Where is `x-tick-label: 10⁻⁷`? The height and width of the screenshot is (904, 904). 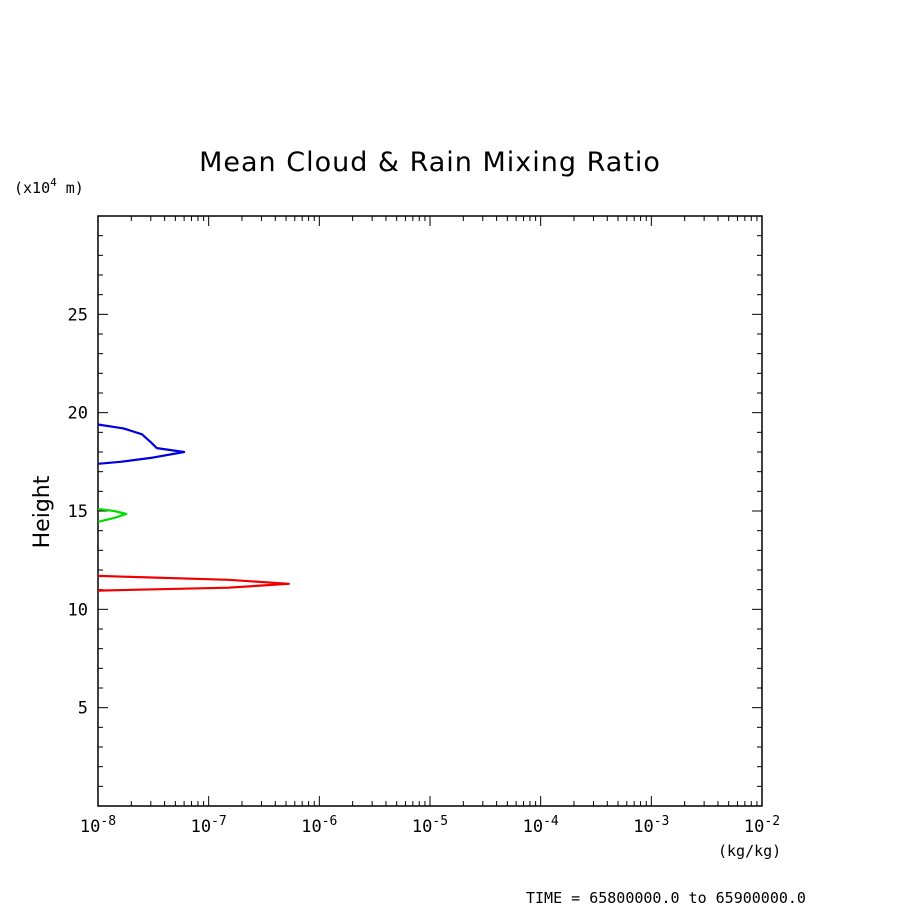 x-tick-label: 10⁻⁷ is located at coordinates (209, 825).